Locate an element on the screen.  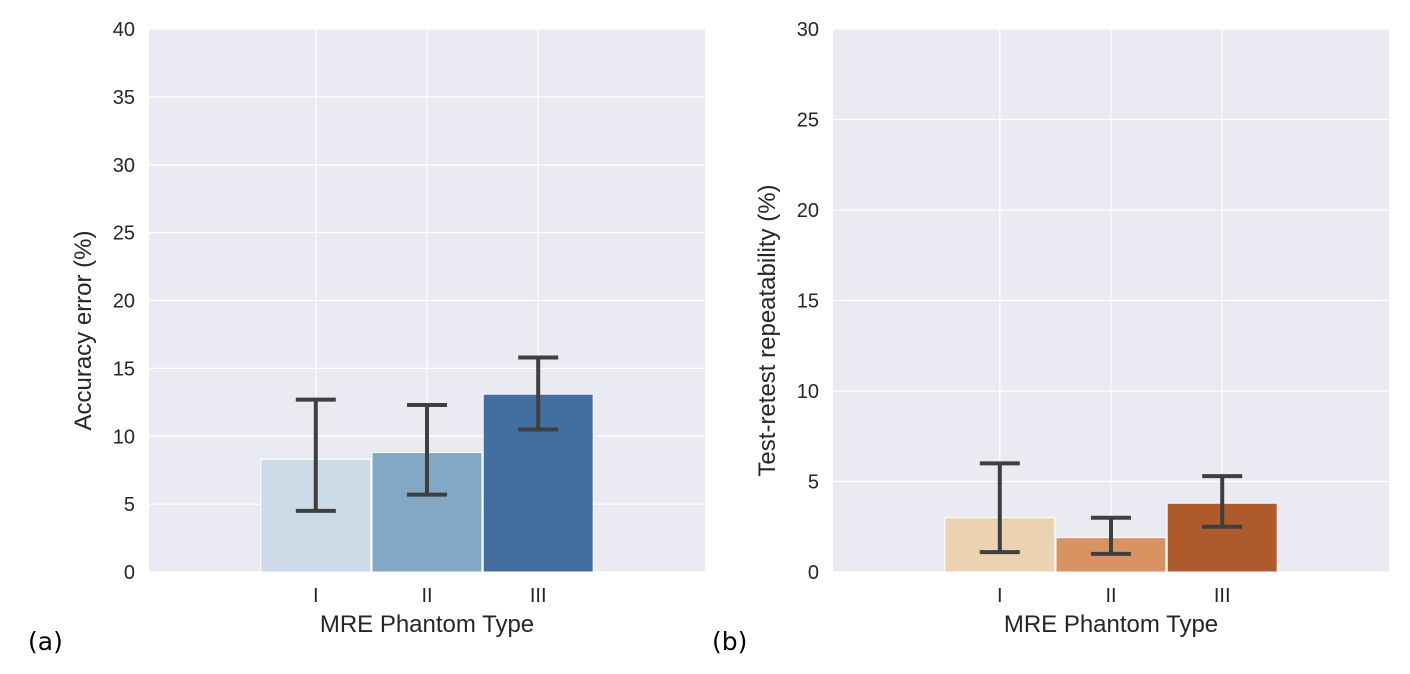
x-tick-label-b-3: III is located at coordinates (1222, 596).